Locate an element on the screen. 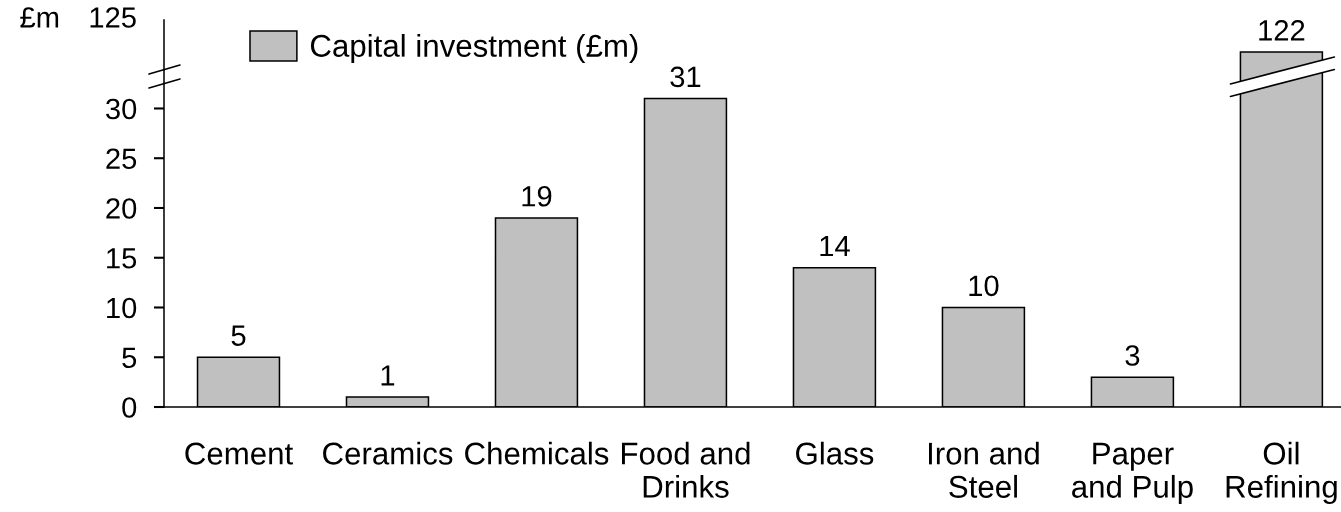  x-tick-label: Ceramics is located at coordinates (388, 453).